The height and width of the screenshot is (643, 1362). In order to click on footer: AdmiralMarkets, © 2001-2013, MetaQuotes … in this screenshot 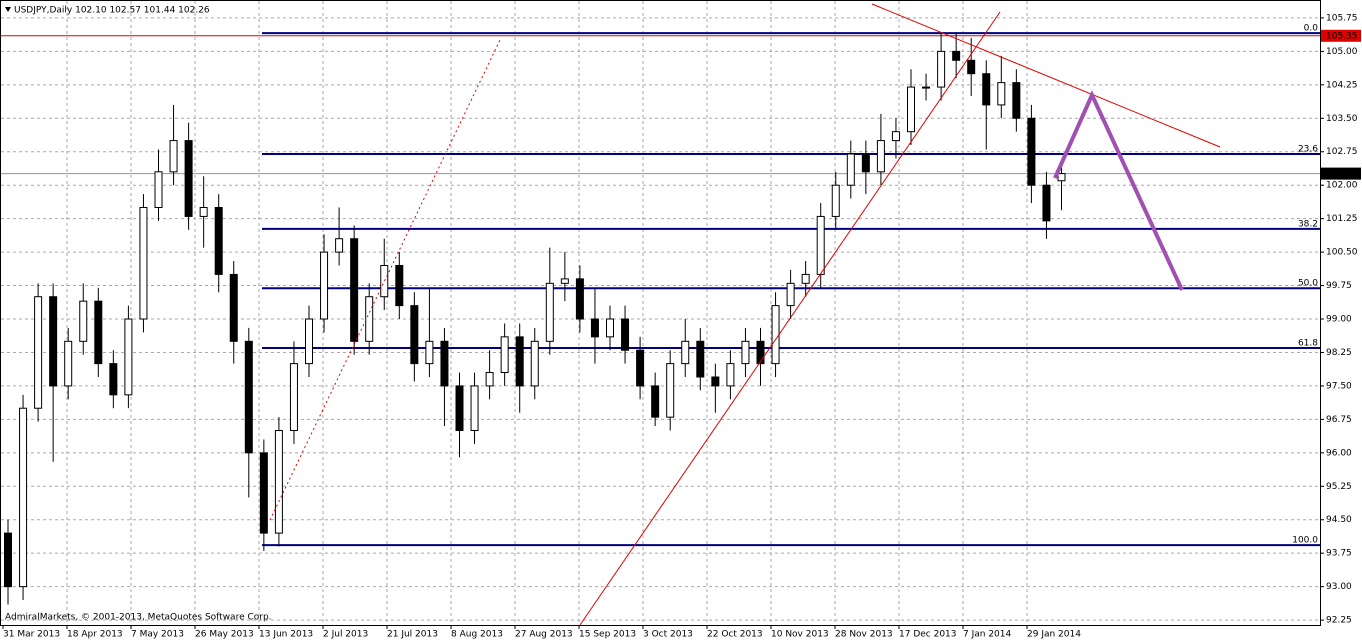, I will do `click(138, 618)`.